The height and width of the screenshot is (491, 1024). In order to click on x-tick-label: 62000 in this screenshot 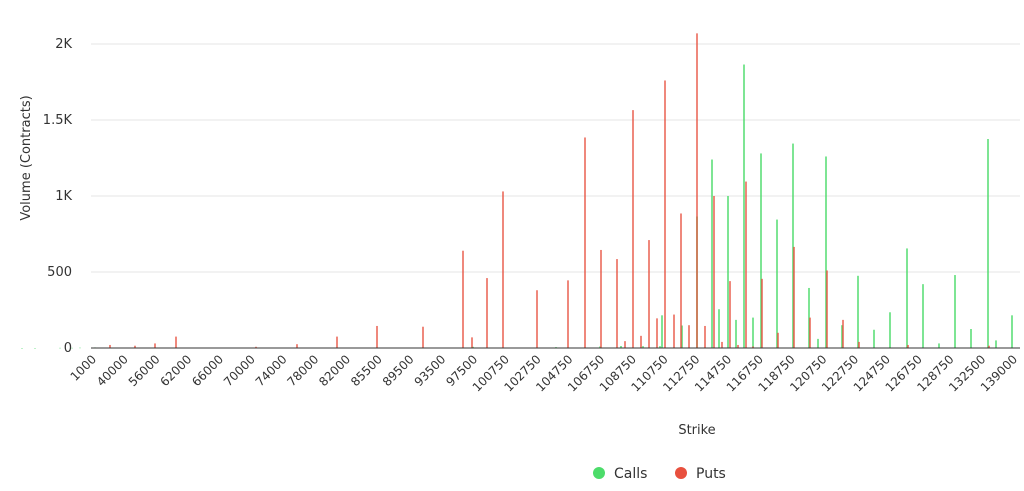, I will do `click(175, 370)`.